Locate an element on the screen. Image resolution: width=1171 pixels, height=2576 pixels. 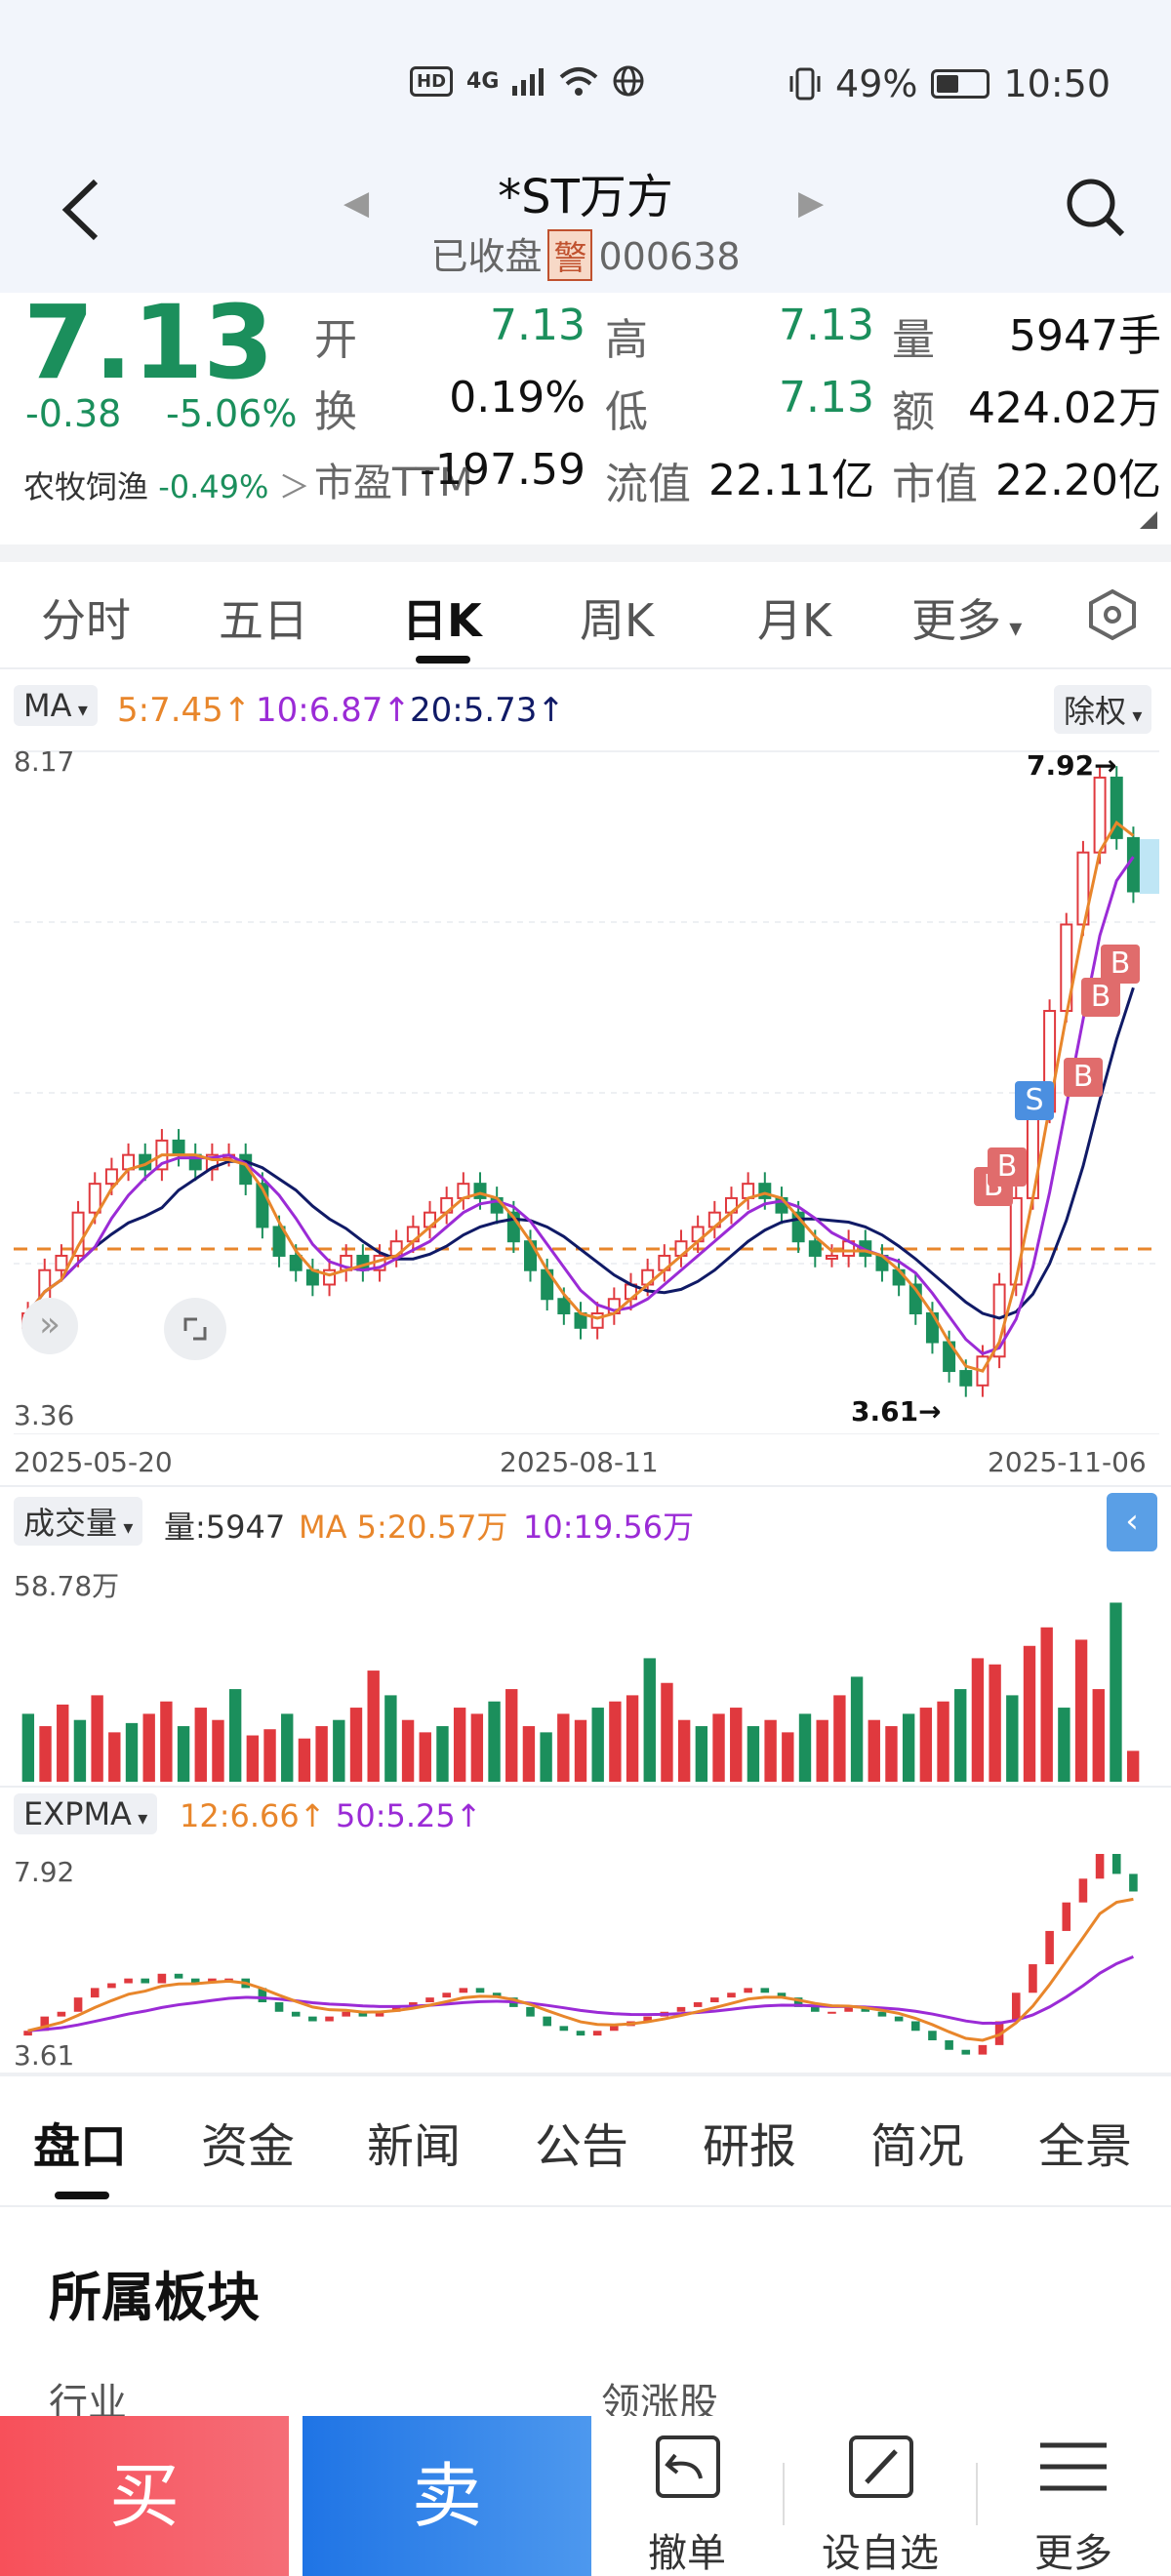
buy-button: 买 is located at coordinates (144, 2496).